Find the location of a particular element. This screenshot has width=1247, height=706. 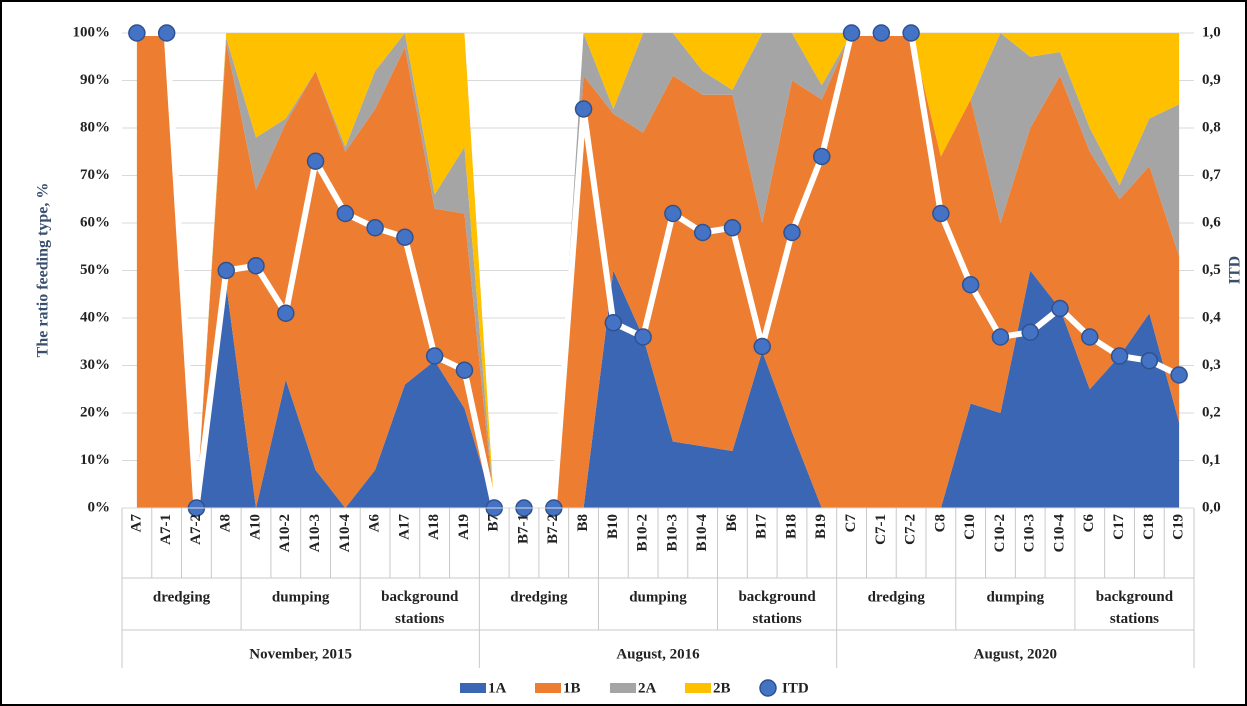

x-tick-label: A17 is located at coordinates (404, 527).